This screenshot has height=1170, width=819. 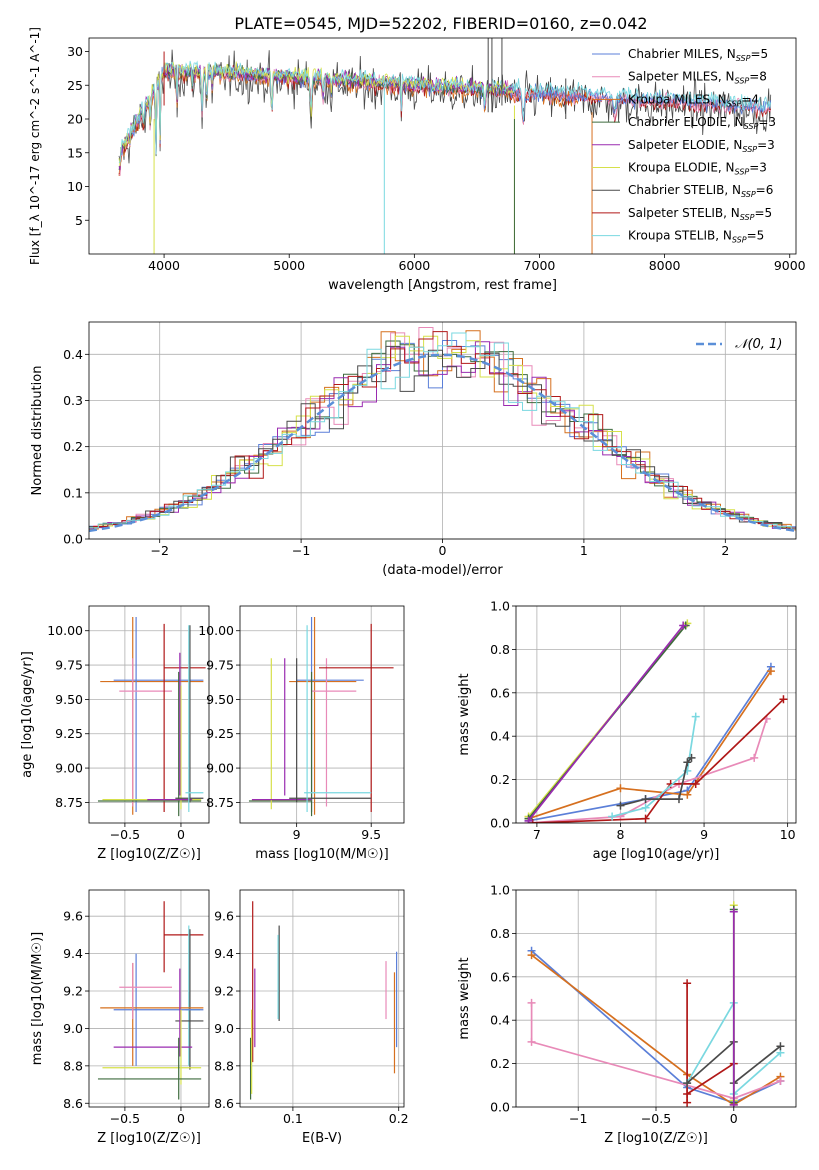 What do you see at coordinates (759, 54) in the screenshot?
I see `legend-count: =5` at bounding box center [759, 54].